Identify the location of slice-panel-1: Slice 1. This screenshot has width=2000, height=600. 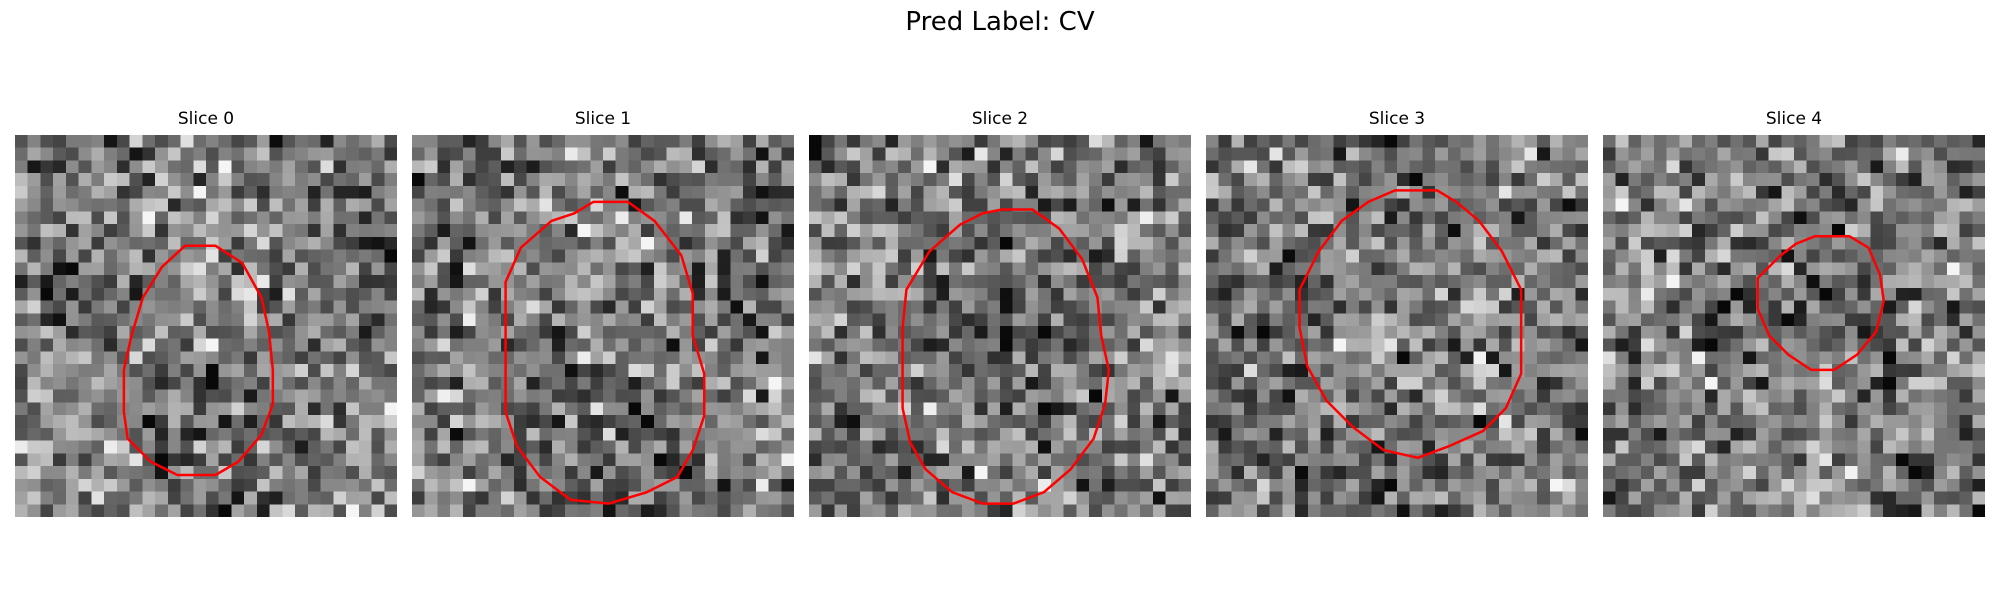
(603, 312).